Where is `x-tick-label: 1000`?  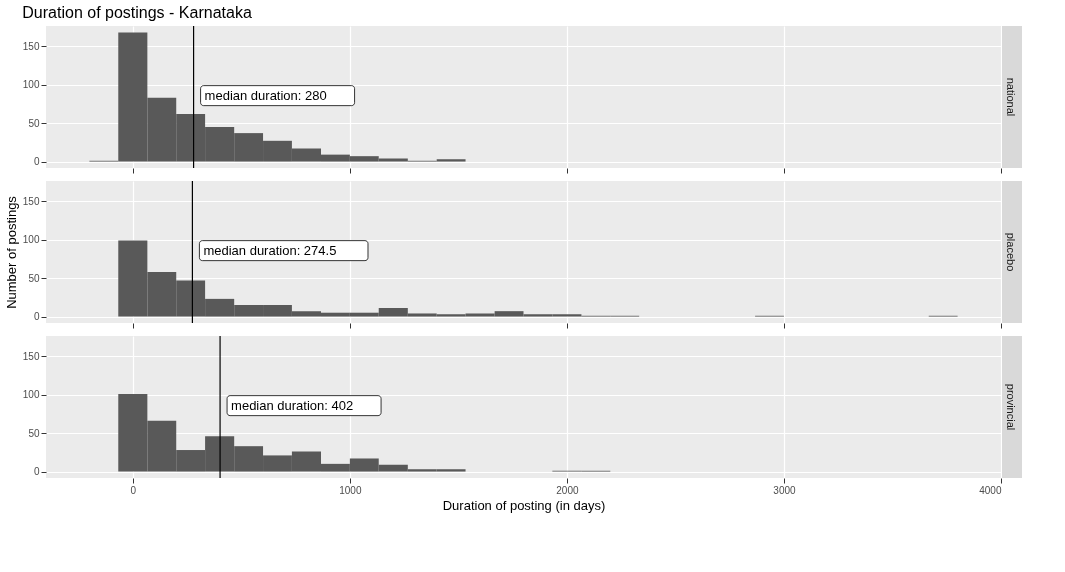
x-tick-label: 1000 is located at coordinates (350, 490).